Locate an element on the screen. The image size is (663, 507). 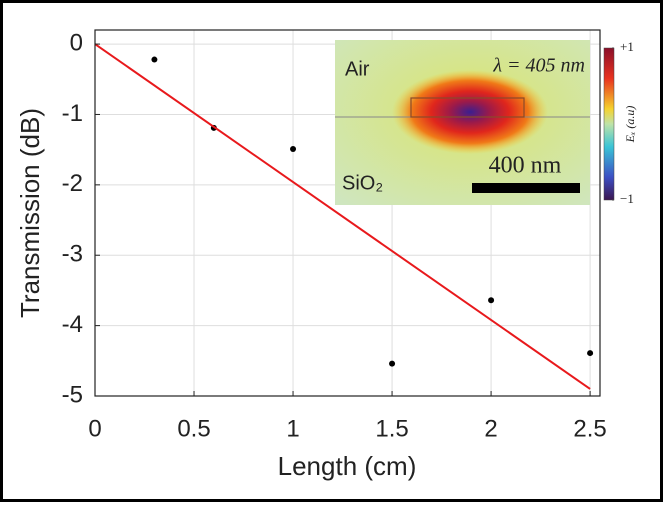
x-tick-label: 2.5 is located at coordinates (589, 428).